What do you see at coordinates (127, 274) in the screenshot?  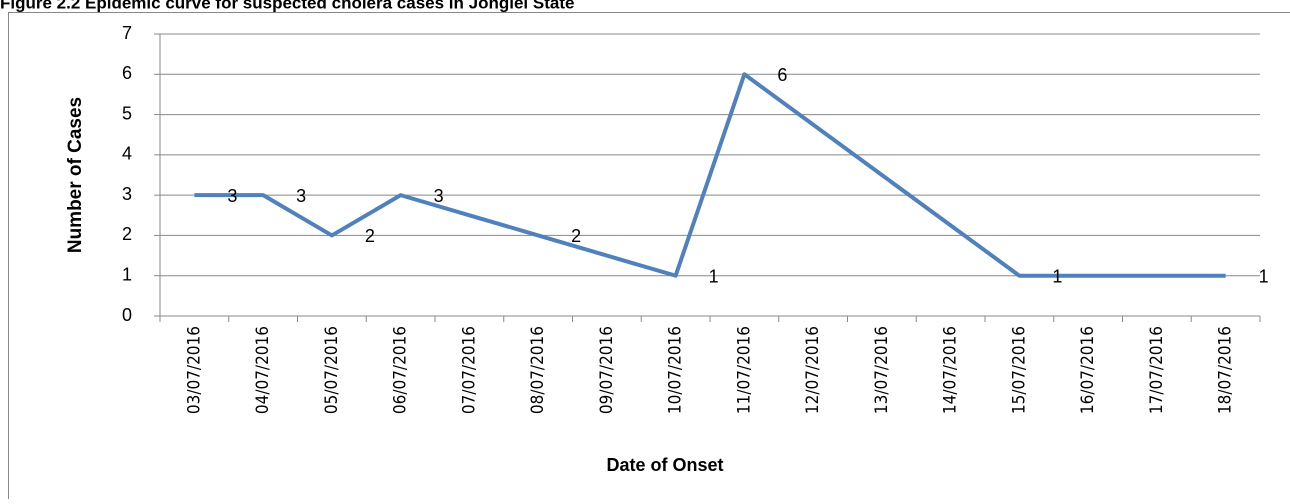 I see `y-tick-label: 1` at bounding box center [127, 274].